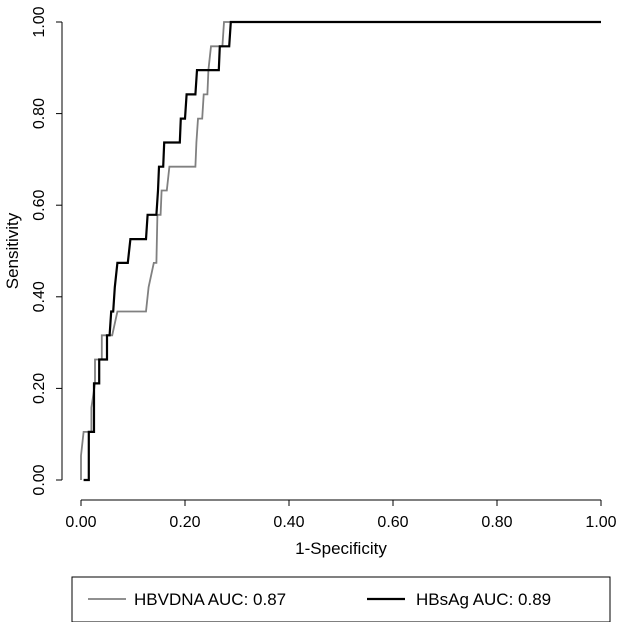  What do you see at coordinates (39, 113) in the screenshot?
I see `y-tick-label: 0.80` at bounding box center [39, 113].